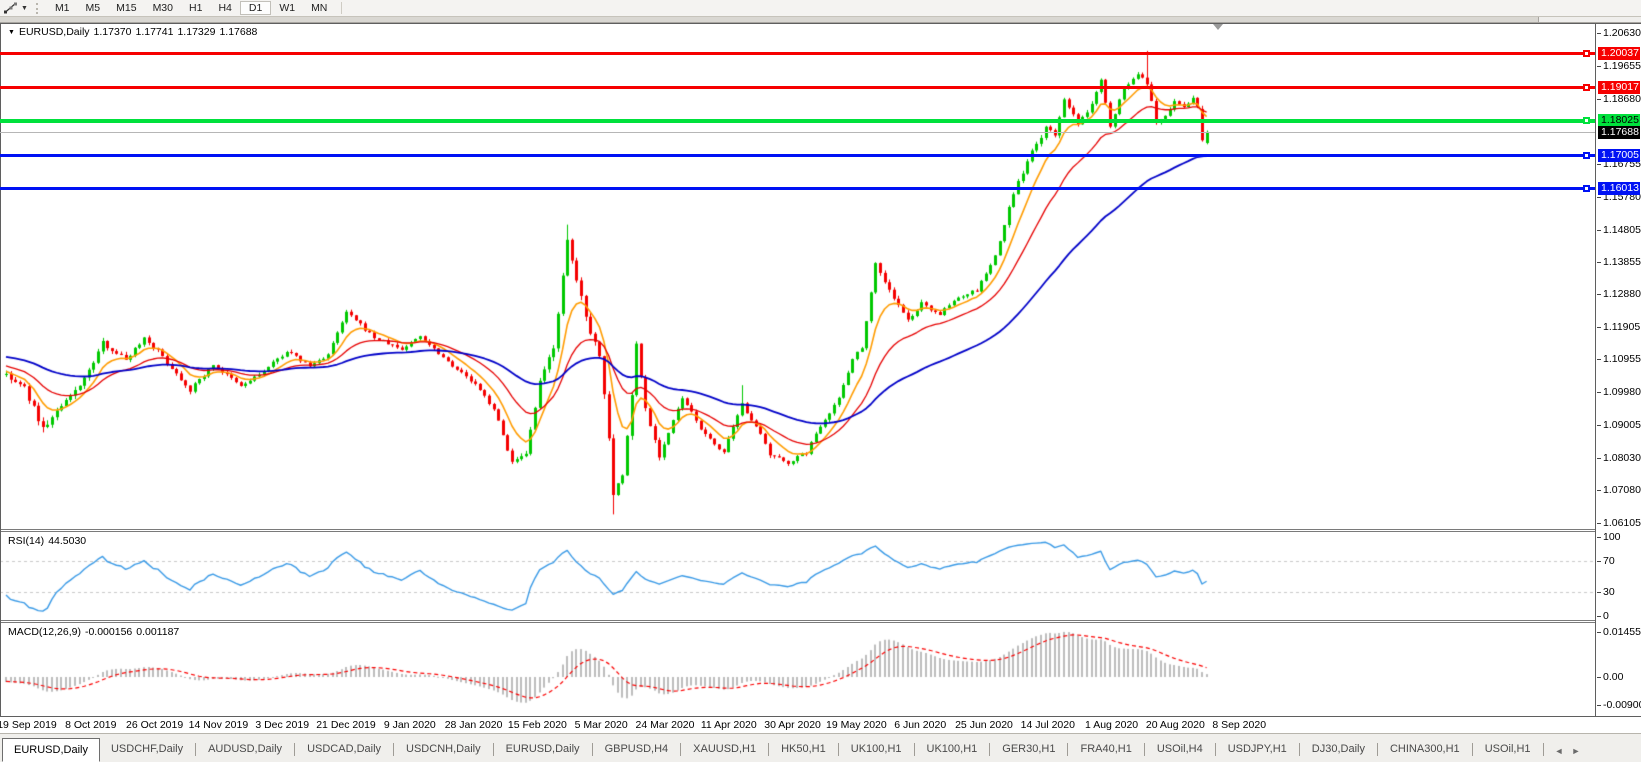  What do you see at coordinates (1610, 677) in the screenshot?
I see `macd-axis-tick: 0.00` at bounding box center [1610, 677].